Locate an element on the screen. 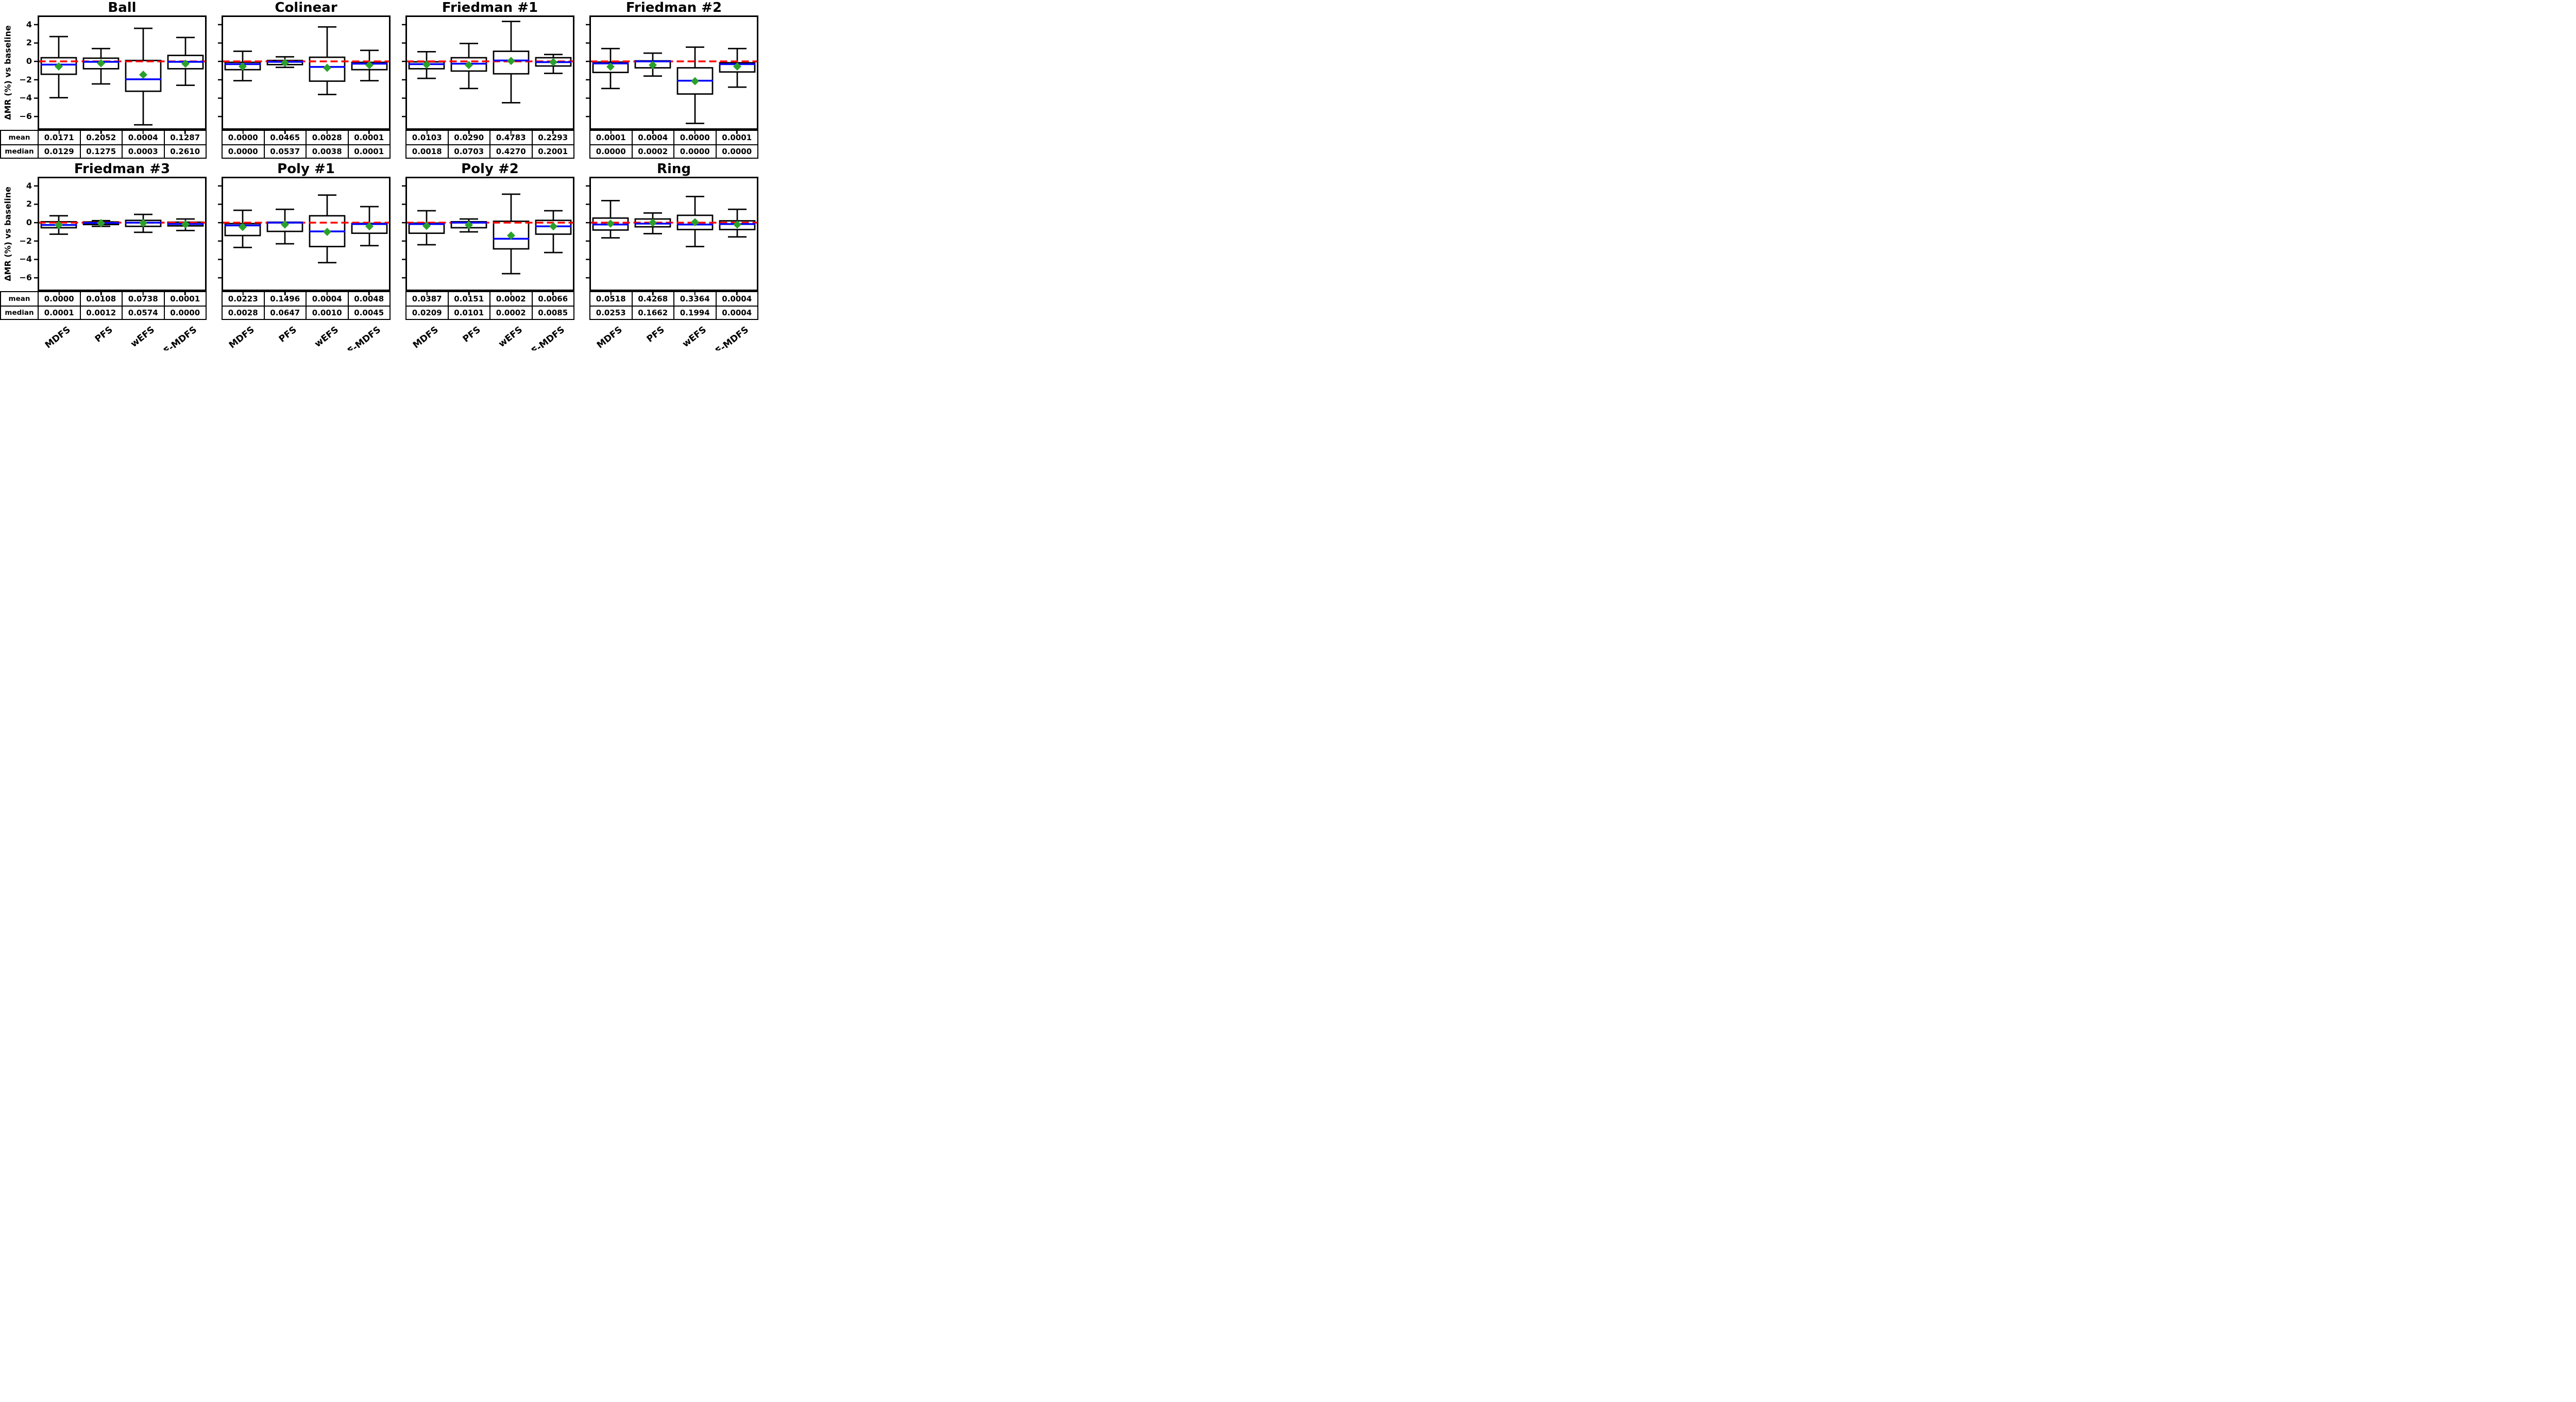 Image resolution: width=2576 pixels, height=1402 pixels. pvalue-row-mean: mean 0.0000 0.0465 0.0028 0.0001 is located at coordinates (306, 137).